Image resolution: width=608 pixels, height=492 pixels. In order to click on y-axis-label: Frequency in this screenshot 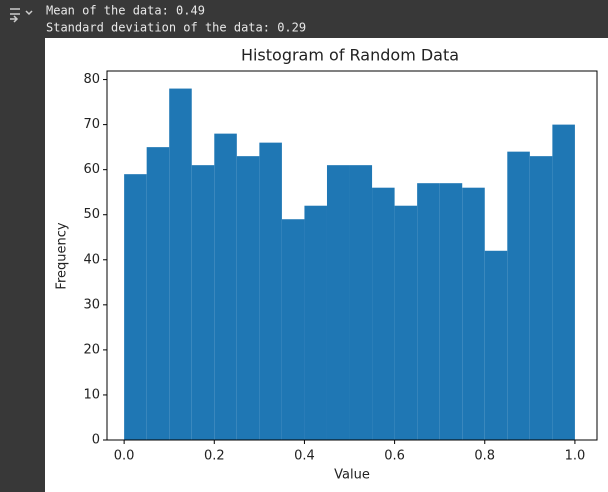, I will do `click(62, 255)`.